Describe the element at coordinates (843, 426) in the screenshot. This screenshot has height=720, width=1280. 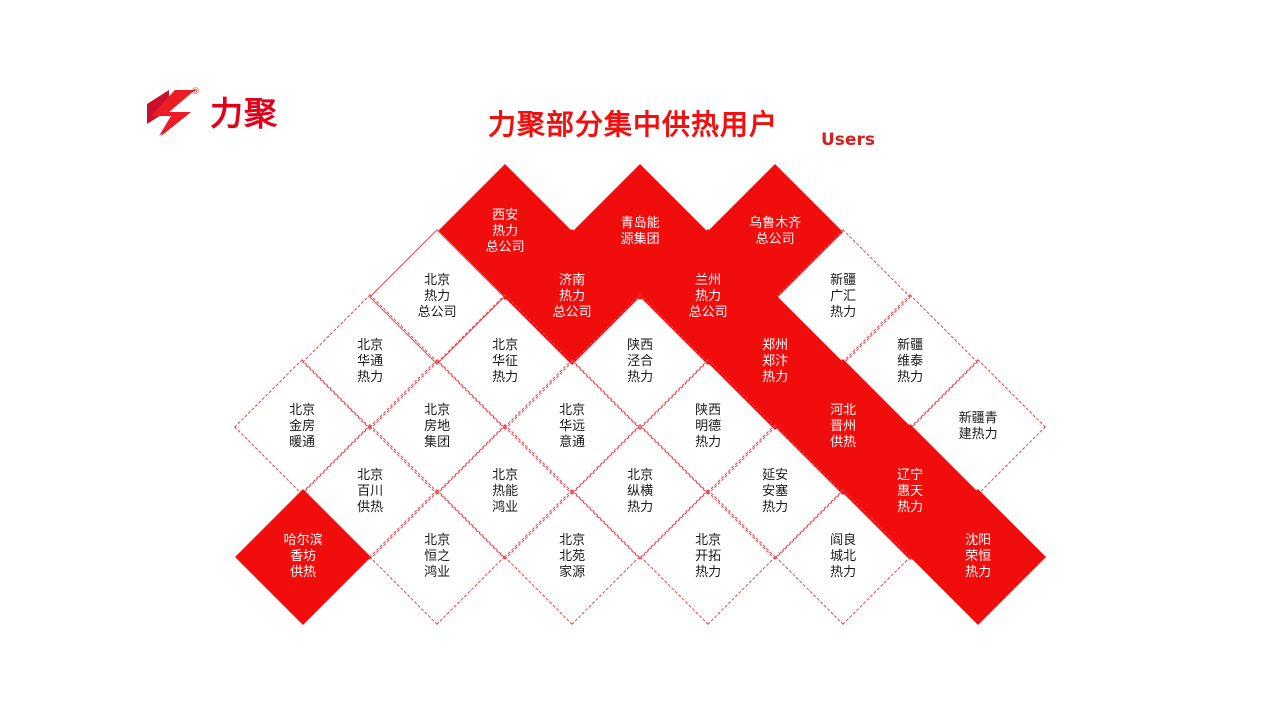
I see `diamond-cell-label: 河北 晋州 供热` at that location.